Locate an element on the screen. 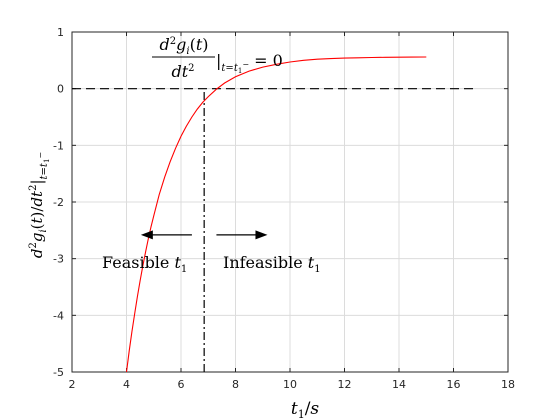  y-tick-label: -4 is located at coordinates (58, 315).